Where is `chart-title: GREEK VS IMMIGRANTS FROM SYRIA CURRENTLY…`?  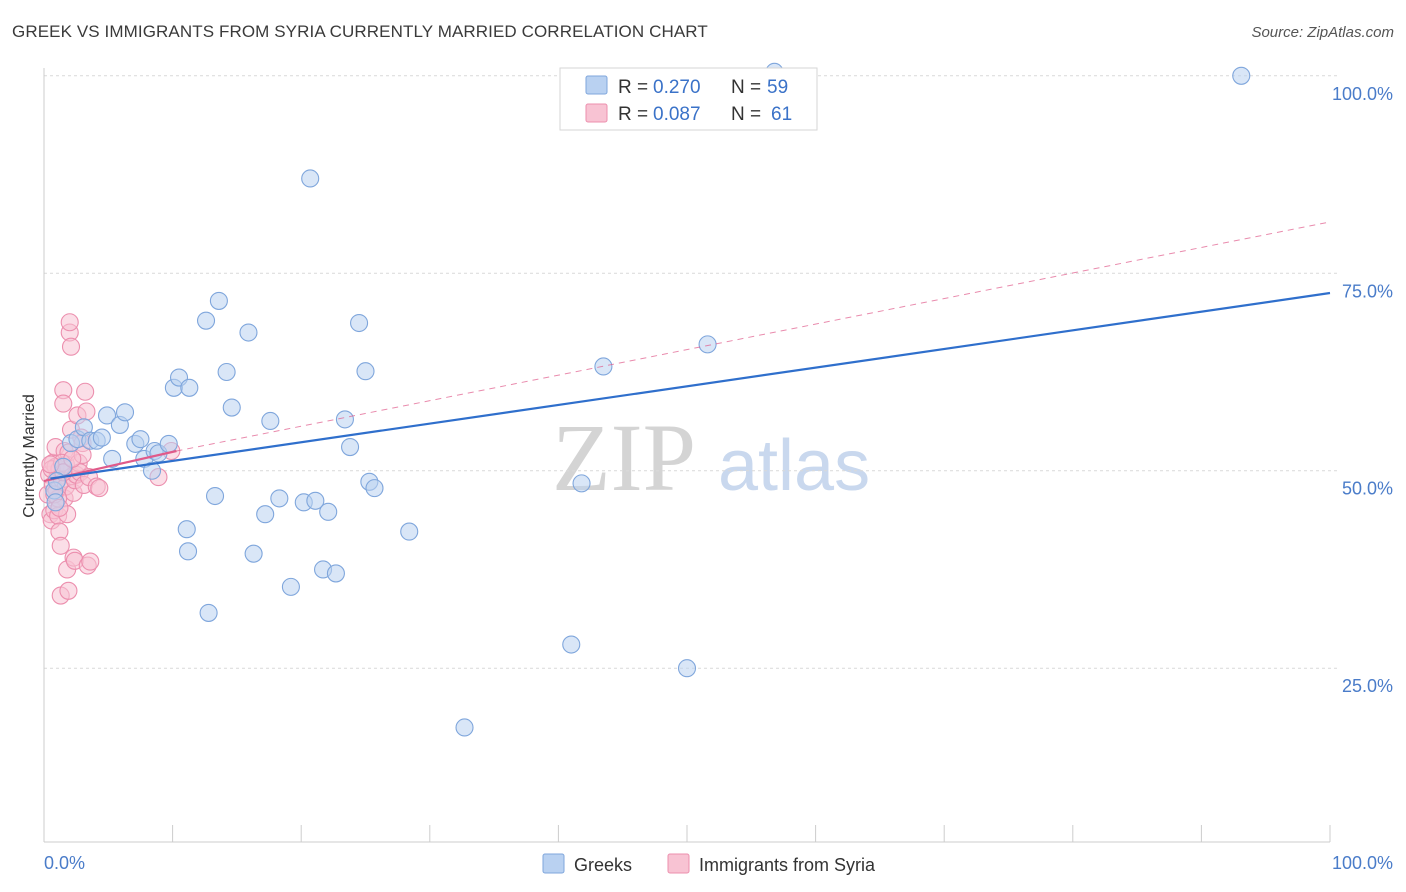
chart-title: GREEK VS IMMIGRANTS FROM SYRIA CURRENTLY… is located at coordinates (360, 31).